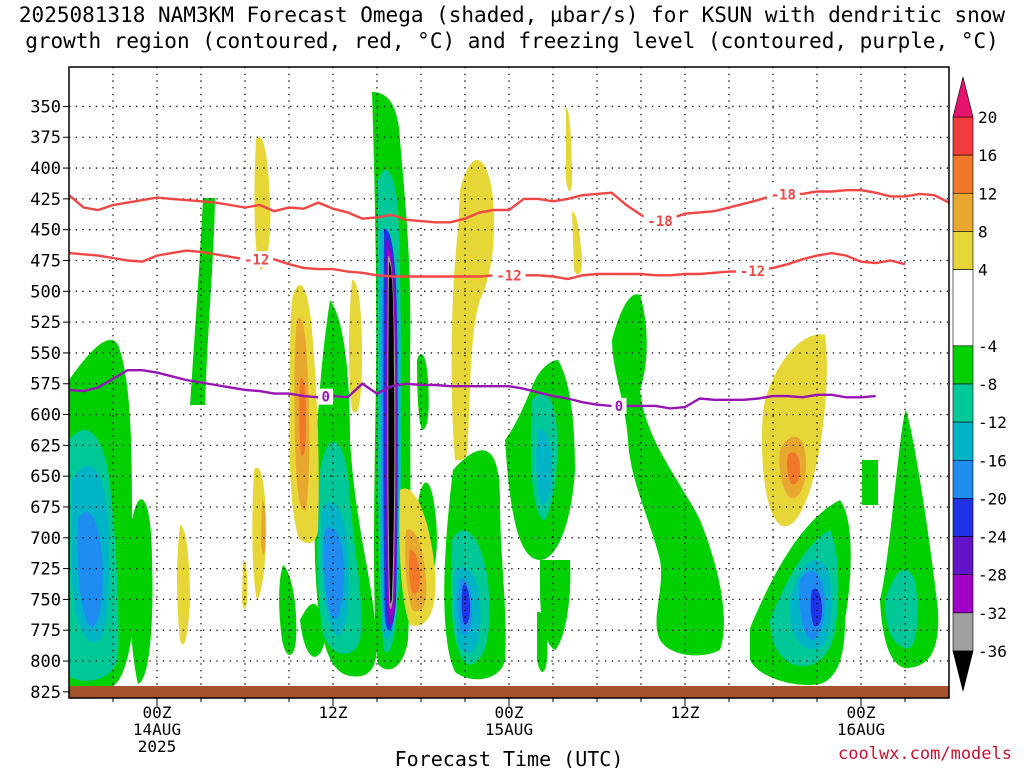 The image size is (1024, 768). What do you see at coordinates (45, 570) in the screenshot?
I see `y-tick-label: 725` at bounding box center [45, 570].